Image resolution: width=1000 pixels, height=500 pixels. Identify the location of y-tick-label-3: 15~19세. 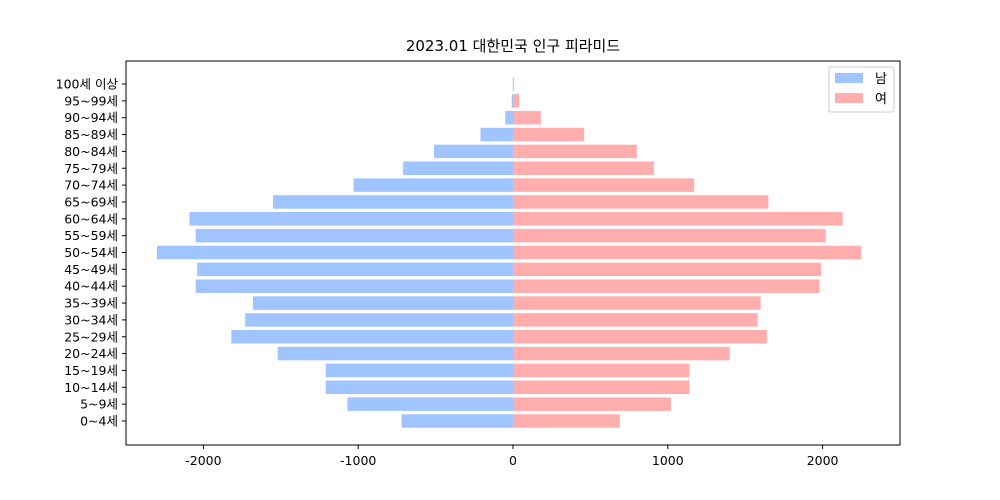
(91, 370).